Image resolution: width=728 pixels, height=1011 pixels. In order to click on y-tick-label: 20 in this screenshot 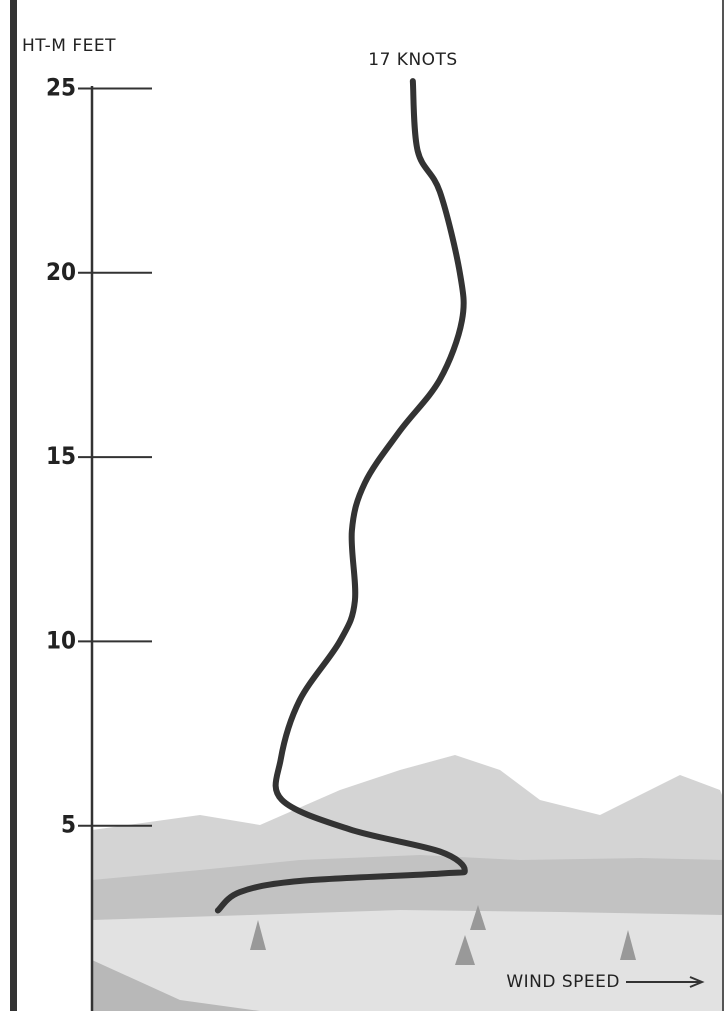, I will do `click(61, 272)`.